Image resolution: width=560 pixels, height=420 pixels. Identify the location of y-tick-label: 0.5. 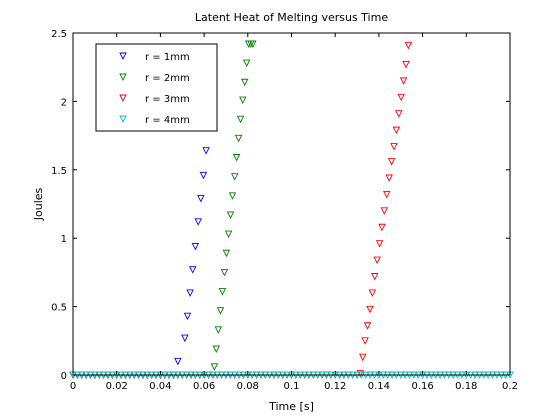
(59, 308).